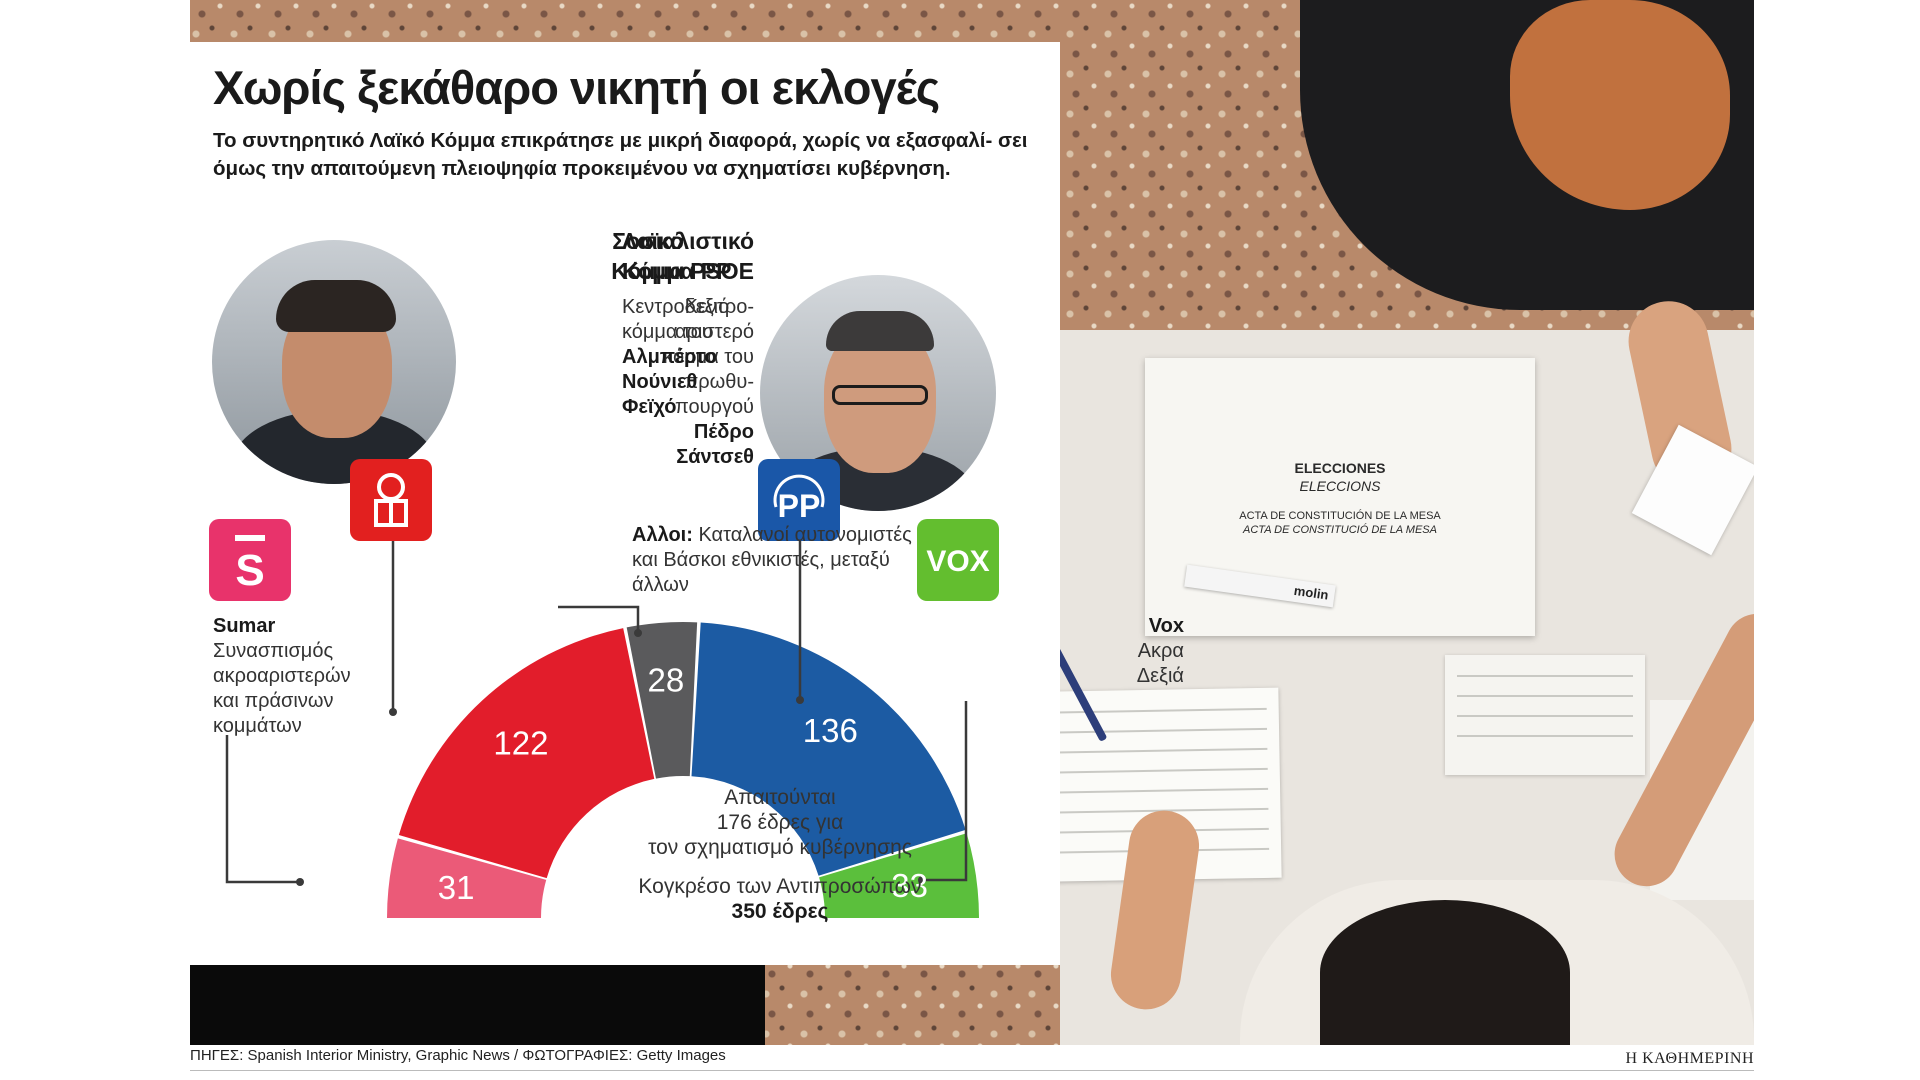 The height and width of the screenshot is (1080, 1920). I want to click on leader-line-sumar, so click(262, 809).